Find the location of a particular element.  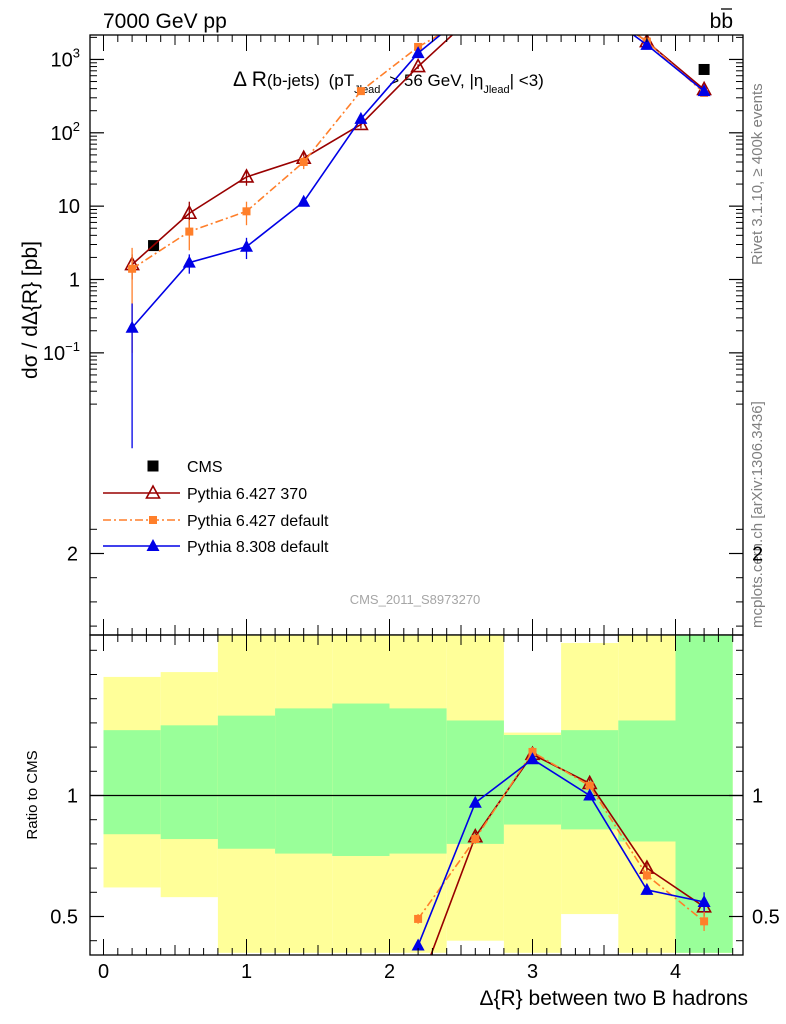

ratio-y-tick-label-right: 1 is located at coordinates (757, 797).